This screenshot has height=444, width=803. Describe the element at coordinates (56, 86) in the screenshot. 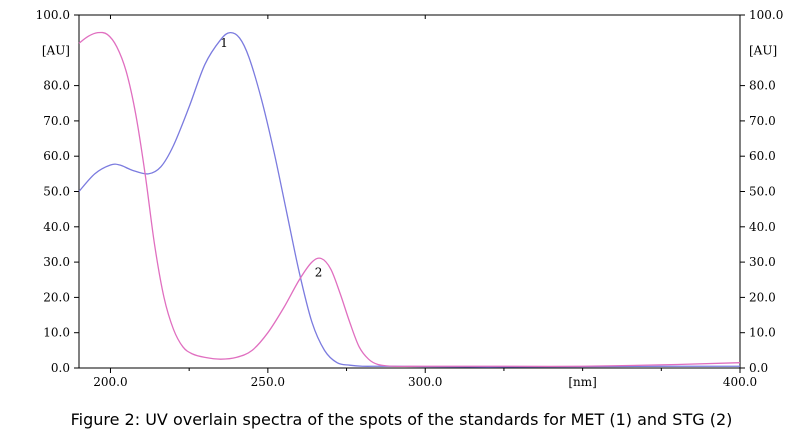

I see `y-tick-label-left: 80.0` at that location.